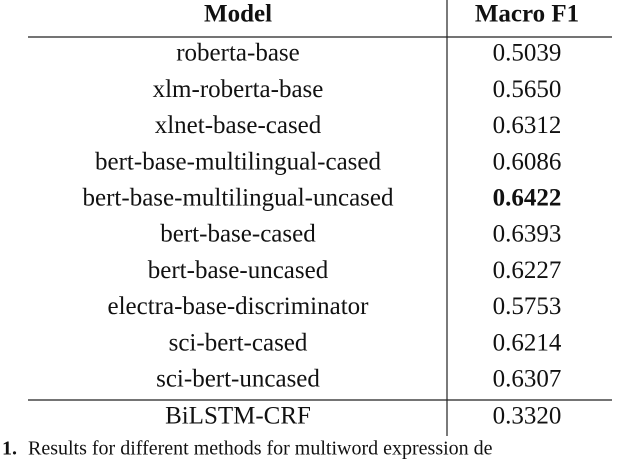 The width and height of the screenshot is (640, 468). What do you see at coordinates (527, 125) in the screenshot?
I see `score: 0.6312` at bounding box center [527, 125].